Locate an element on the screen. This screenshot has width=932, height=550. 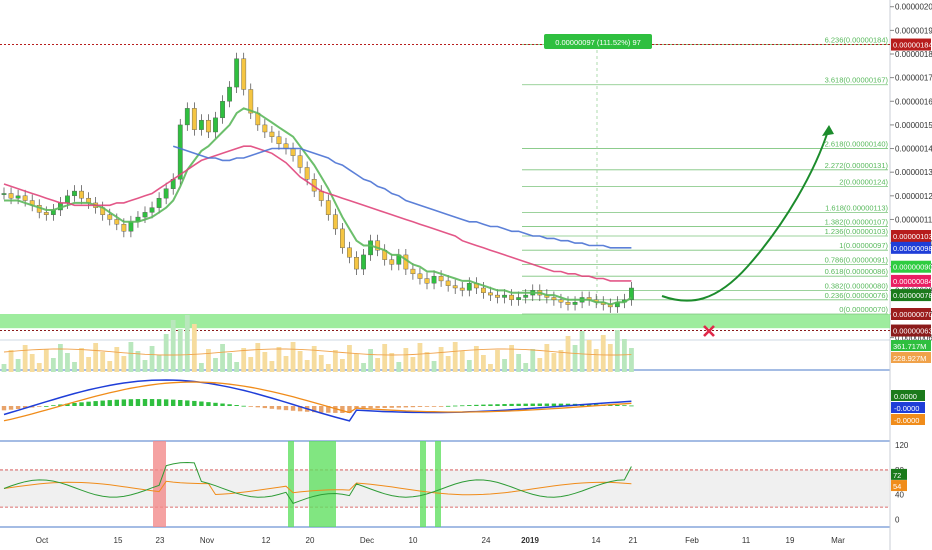
fib-level-label: 2.272(0.00000131) is located at coordinates (857, 165).